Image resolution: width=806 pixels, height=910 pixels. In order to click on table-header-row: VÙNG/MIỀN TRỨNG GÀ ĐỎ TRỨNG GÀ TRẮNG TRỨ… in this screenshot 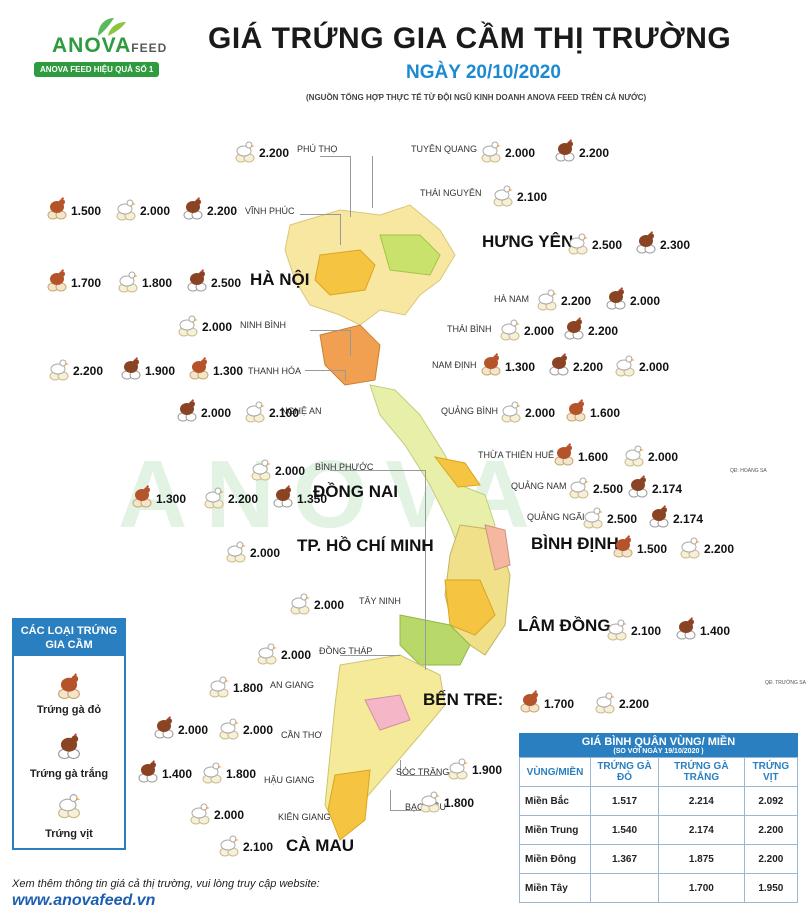, I will do `click(659, 772)`.